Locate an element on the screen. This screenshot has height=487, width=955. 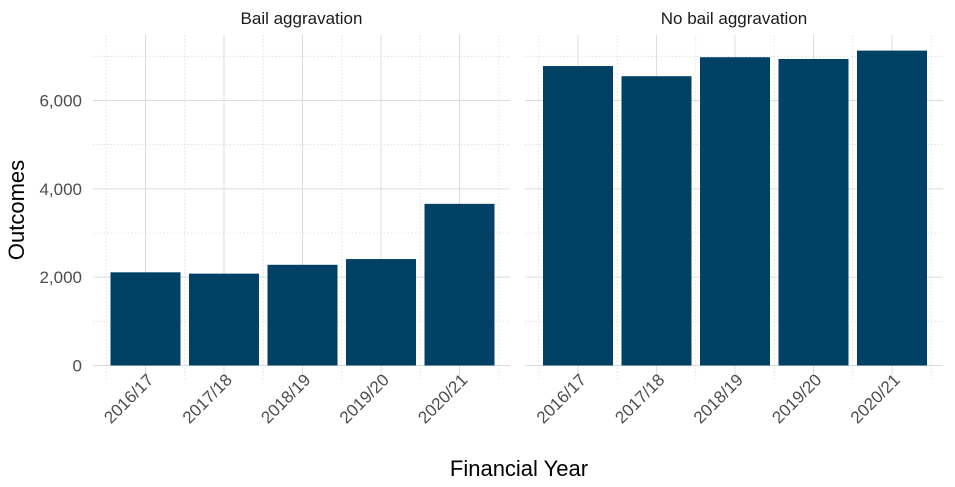
y-axis-title: Outcomes is located at coordinates (16, 210).